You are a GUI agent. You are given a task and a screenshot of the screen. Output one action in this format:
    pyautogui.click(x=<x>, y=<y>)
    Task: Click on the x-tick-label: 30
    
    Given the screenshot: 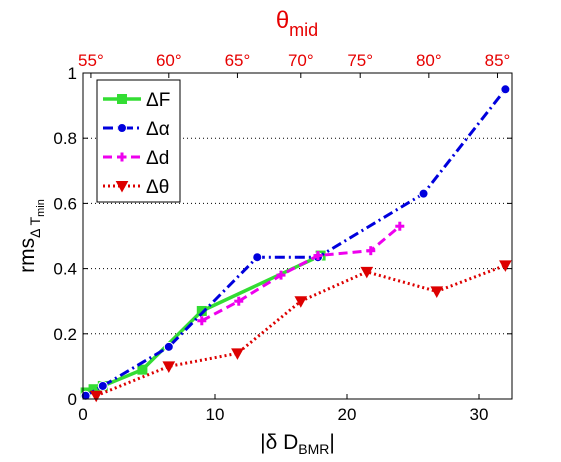 What is the action you would take?
    pyautogui.click(x=479, y=414)
    